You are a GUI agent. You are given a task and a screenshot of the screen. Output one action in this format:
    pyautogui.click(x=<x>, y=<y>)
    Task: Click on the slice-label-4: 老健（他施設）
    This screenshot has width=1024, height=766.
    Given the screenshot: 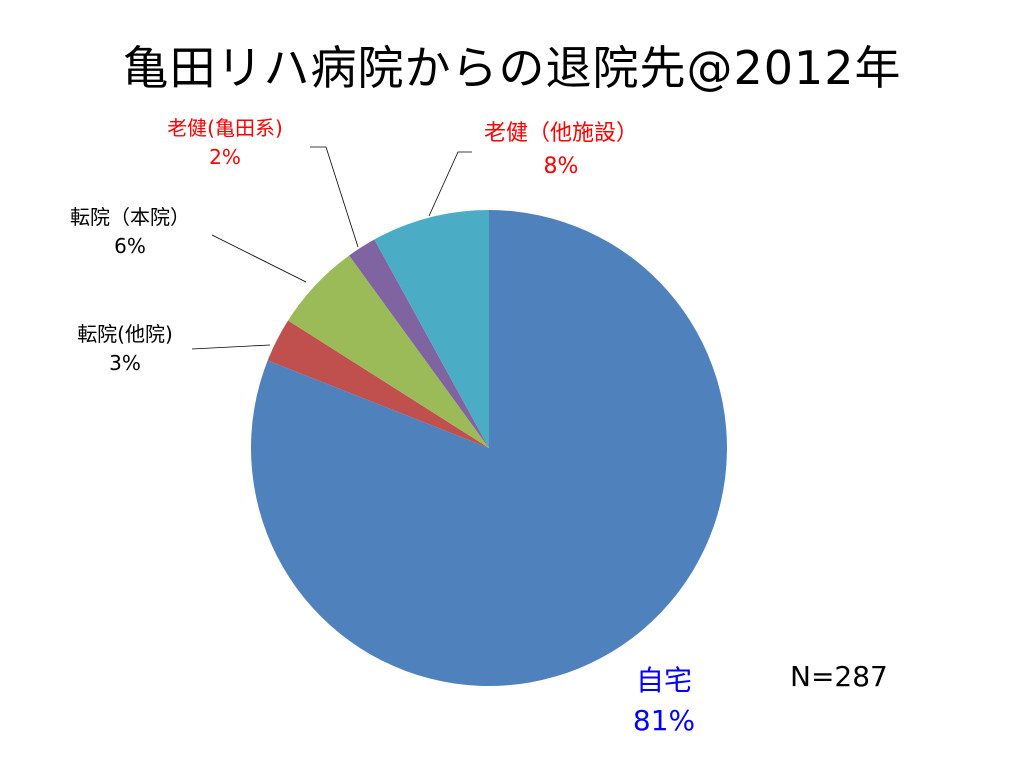 What is the action you would take?
    pyautogui.click(x=561, y=133)
    